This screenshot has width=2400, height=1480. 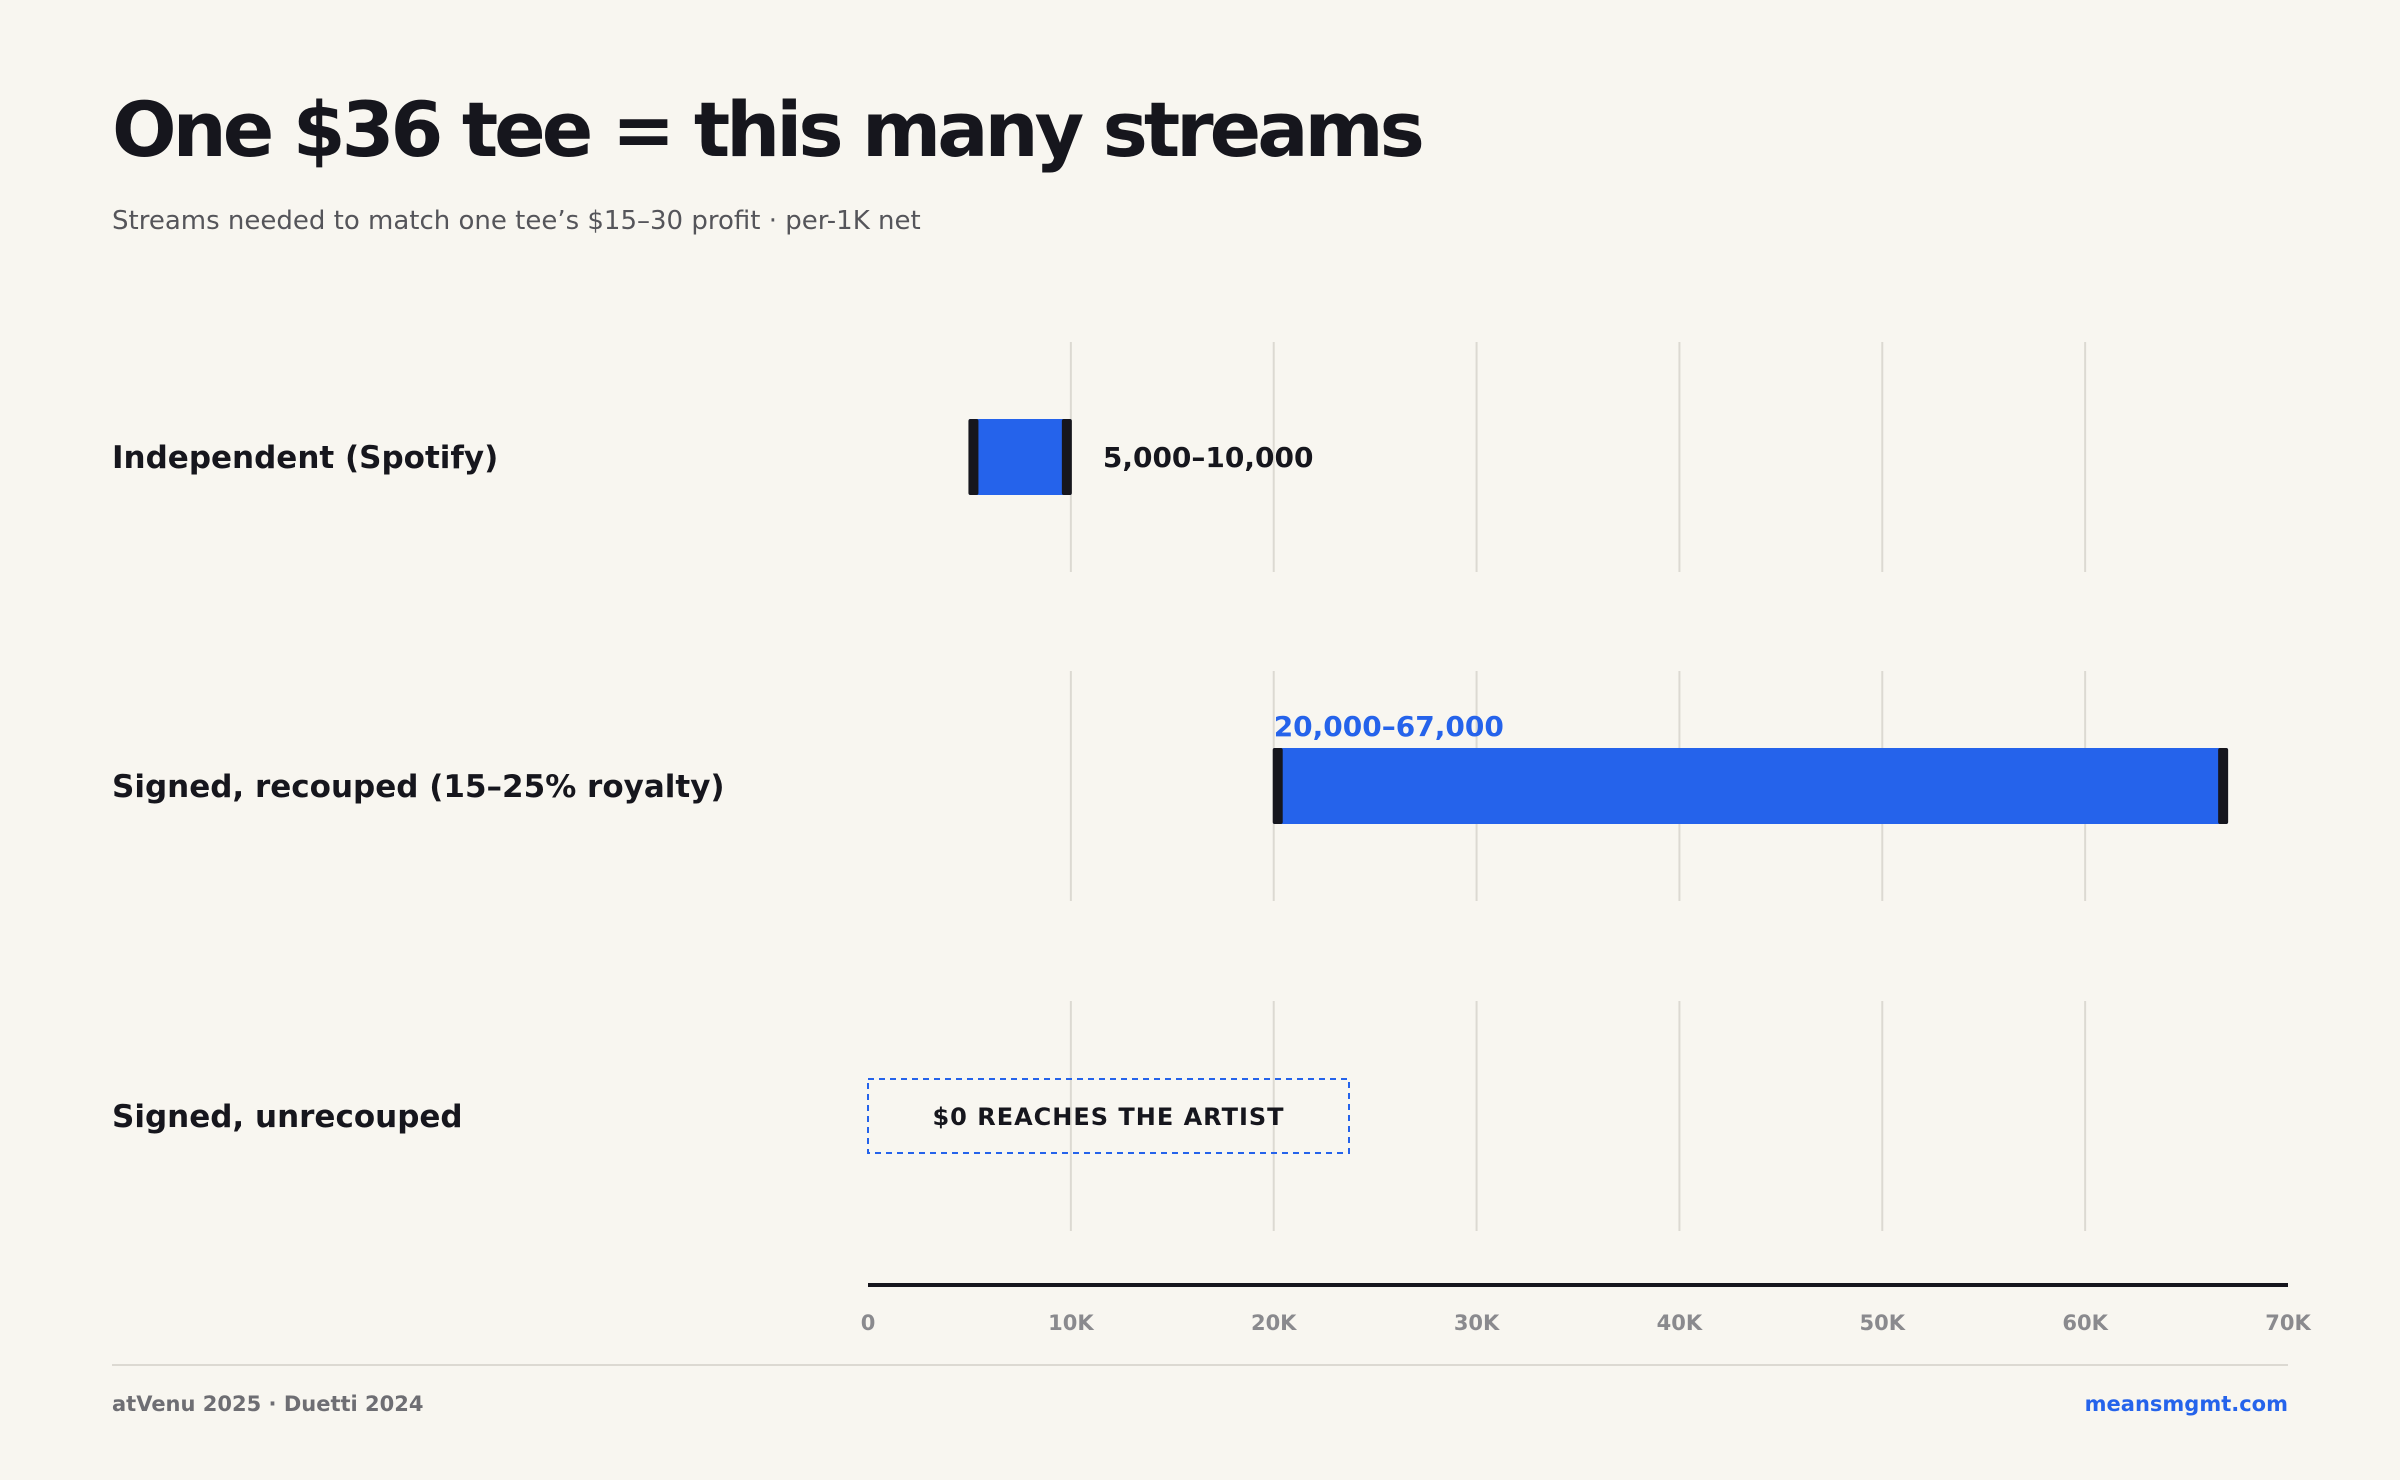 What do you see at coordinates (1200, 1365) in the screenshot?
I see `footer-divider` at bounding box center [1200, 1365].